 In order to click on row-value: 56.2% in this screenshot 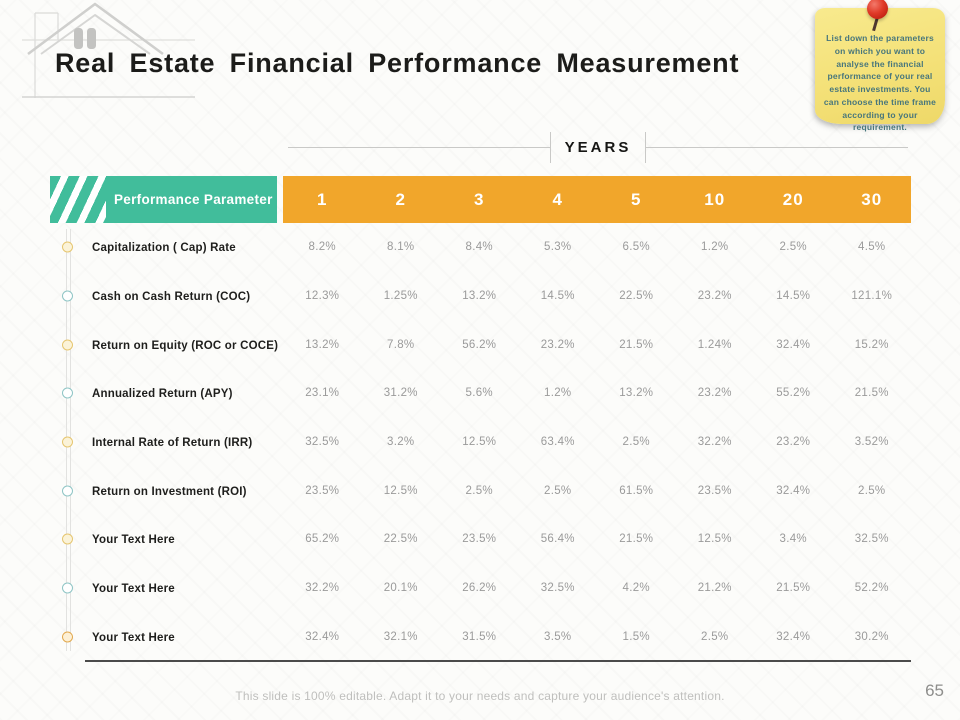, I will do `click(479, 344)`.